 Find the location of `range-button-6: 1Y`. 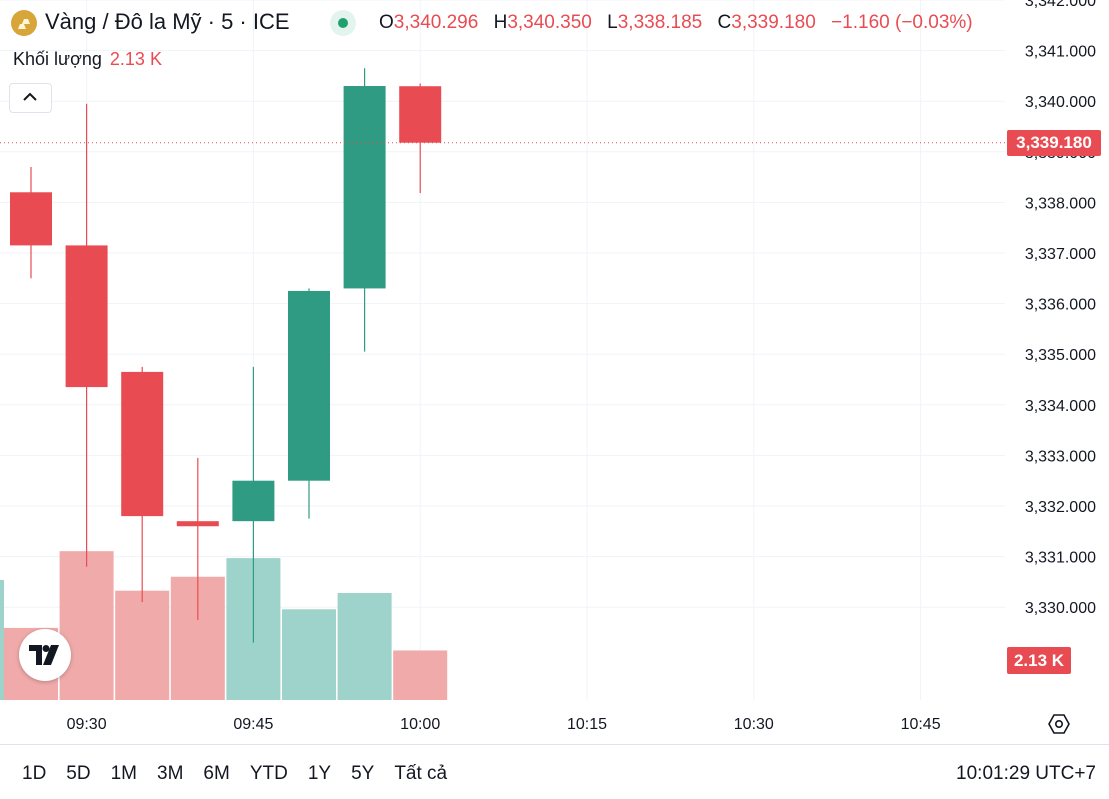

range-button-6: 1Y is located at coordinates (319, 773).